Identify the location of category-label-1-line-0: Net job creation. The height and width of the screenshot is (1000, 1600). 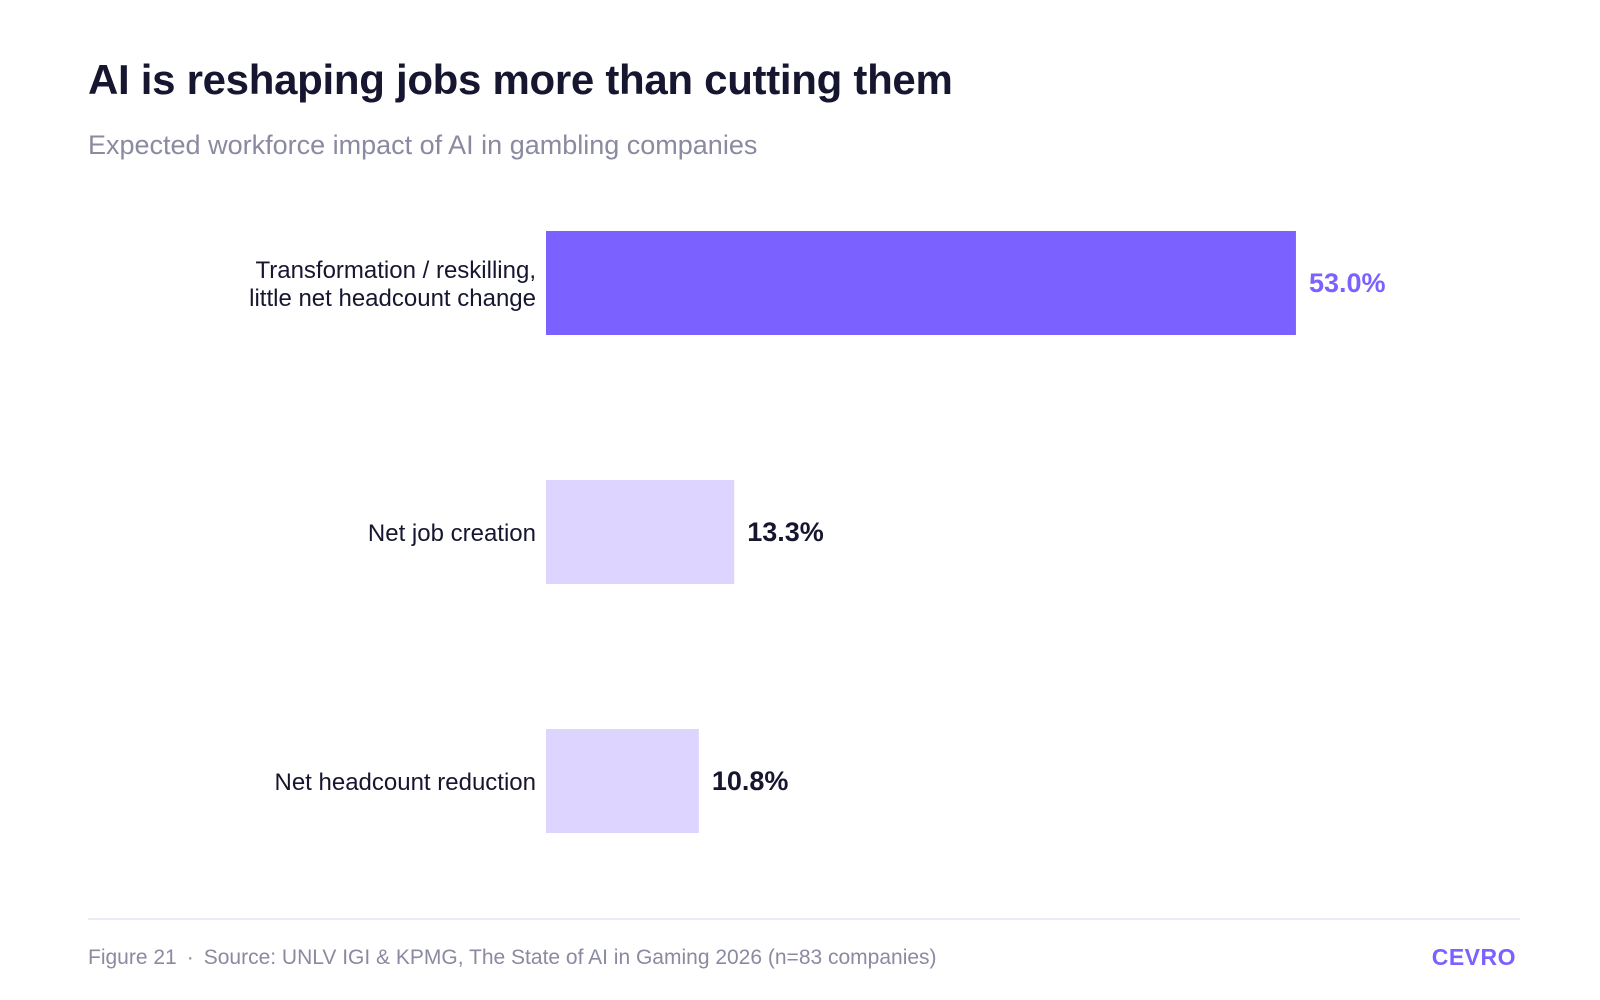
(452, 533).